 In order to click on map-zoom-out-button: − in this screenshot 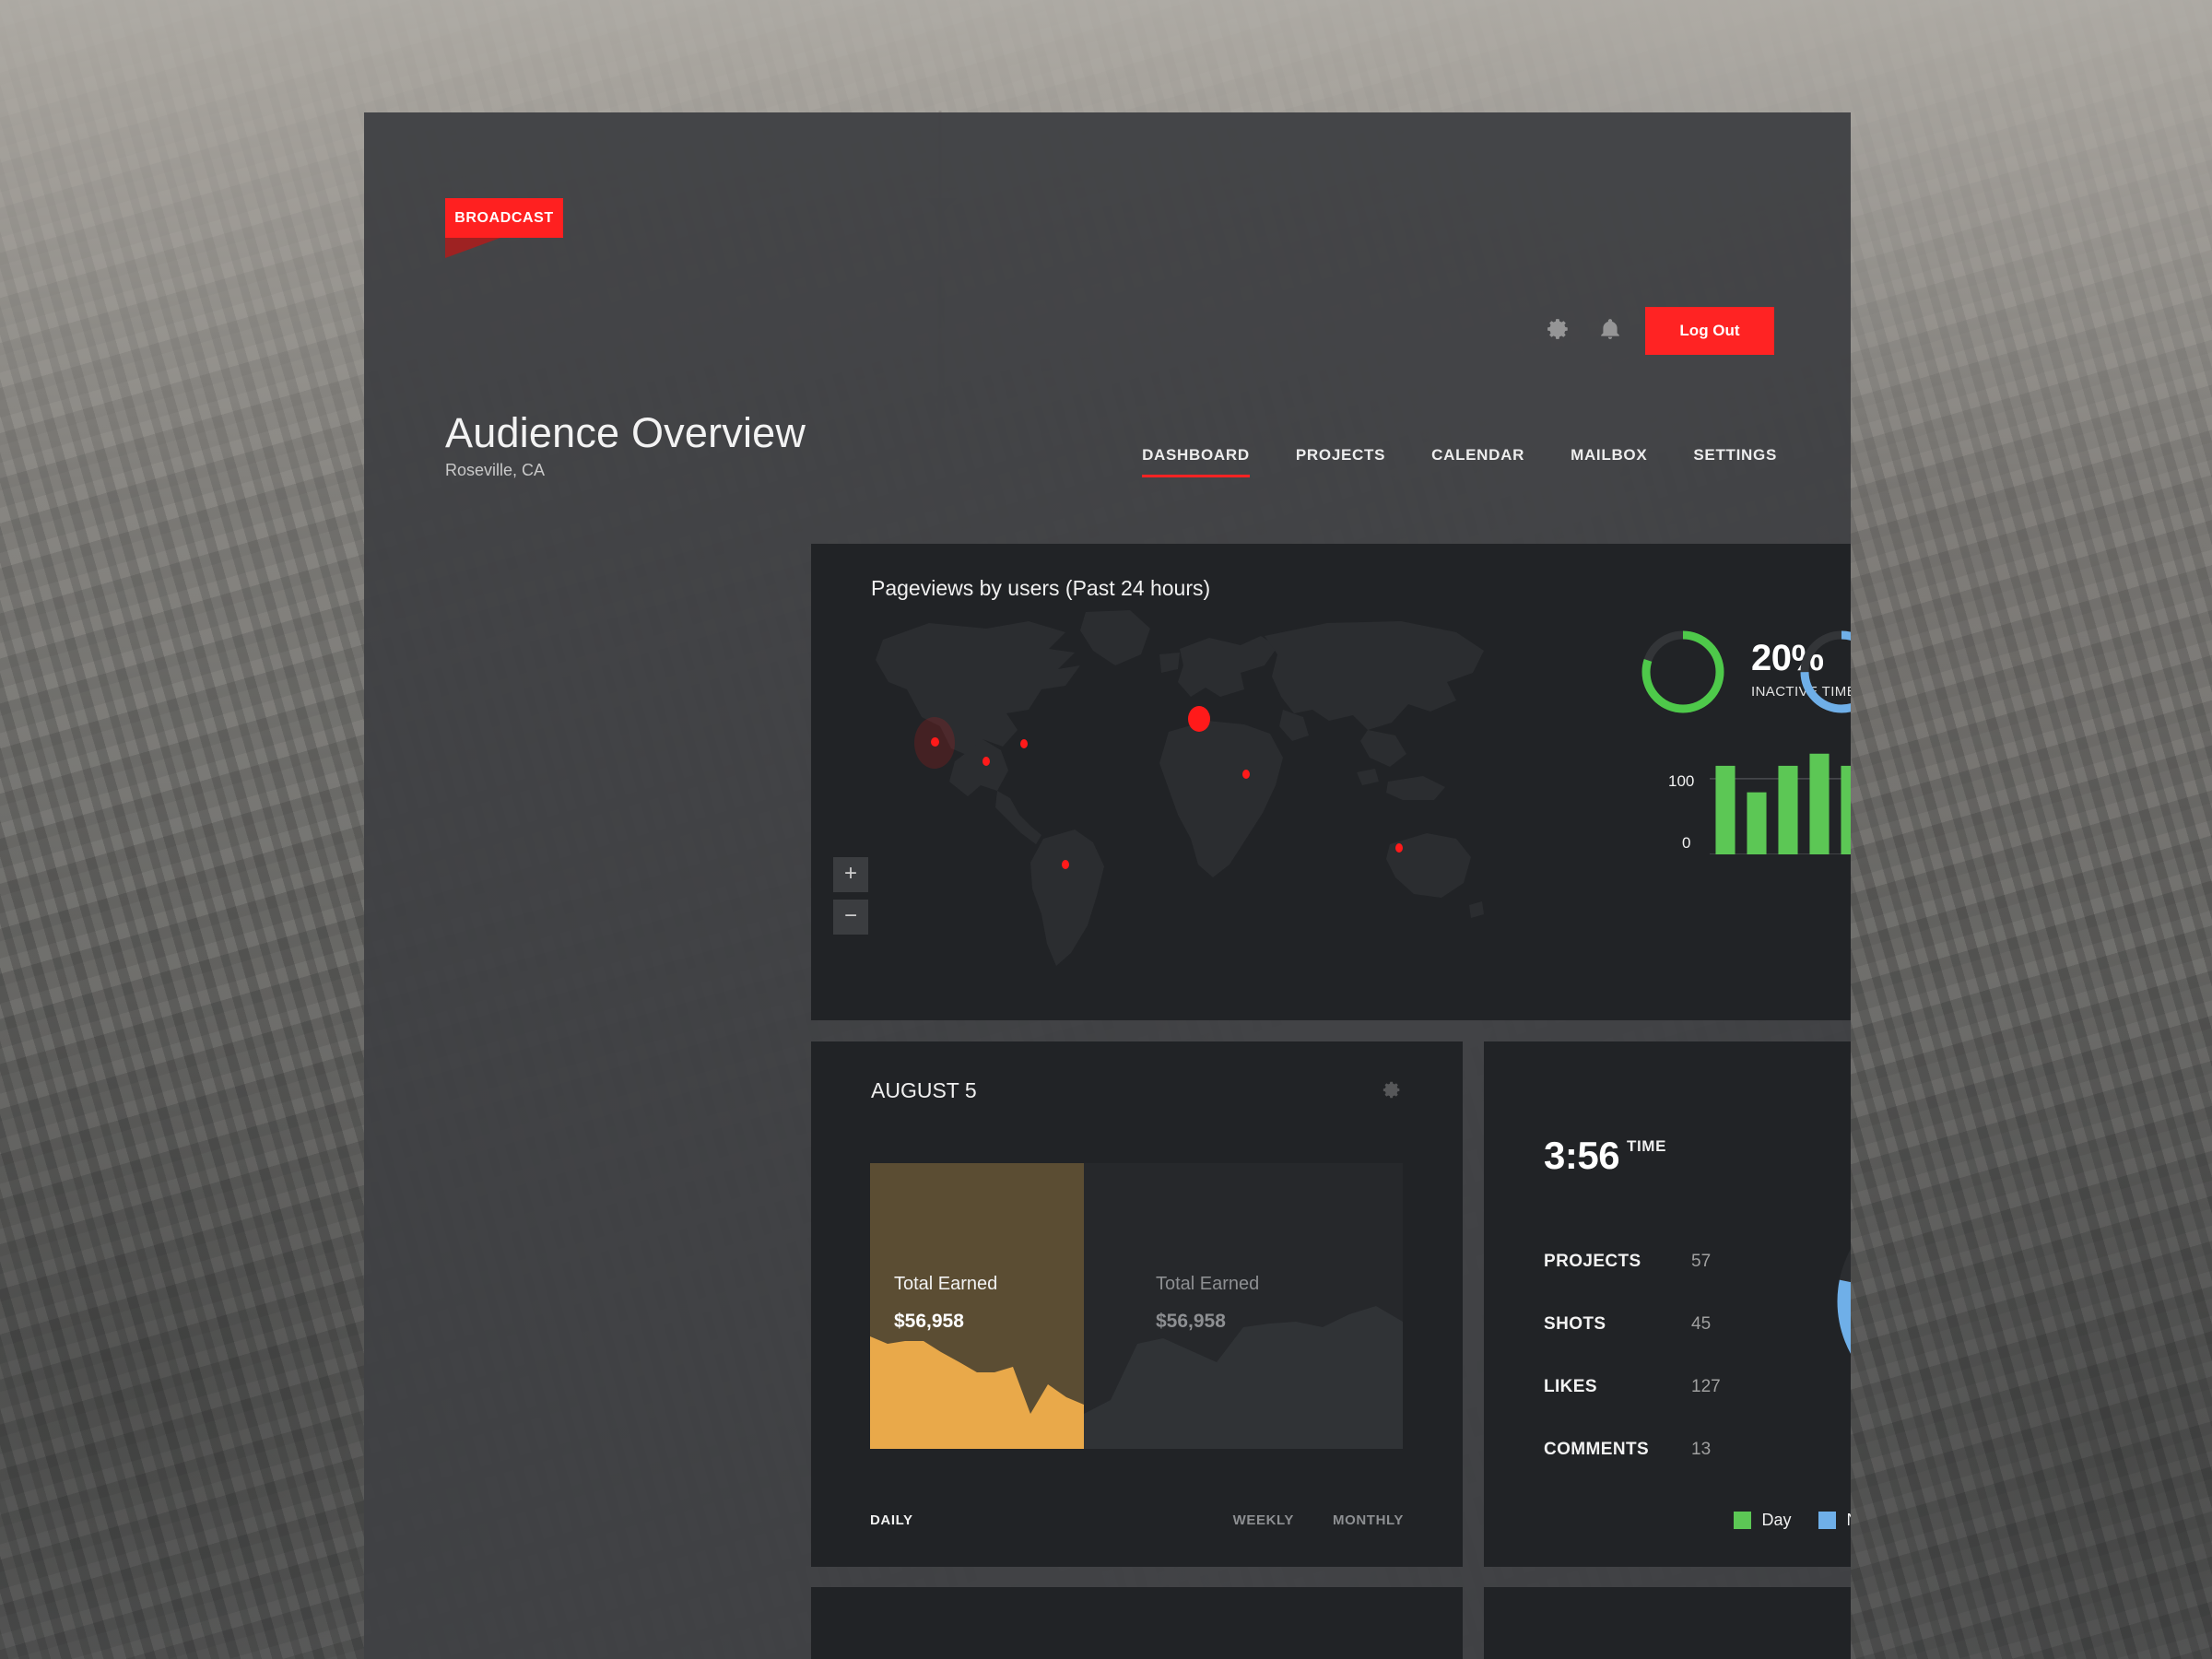, I will do `click(850, 917)`.